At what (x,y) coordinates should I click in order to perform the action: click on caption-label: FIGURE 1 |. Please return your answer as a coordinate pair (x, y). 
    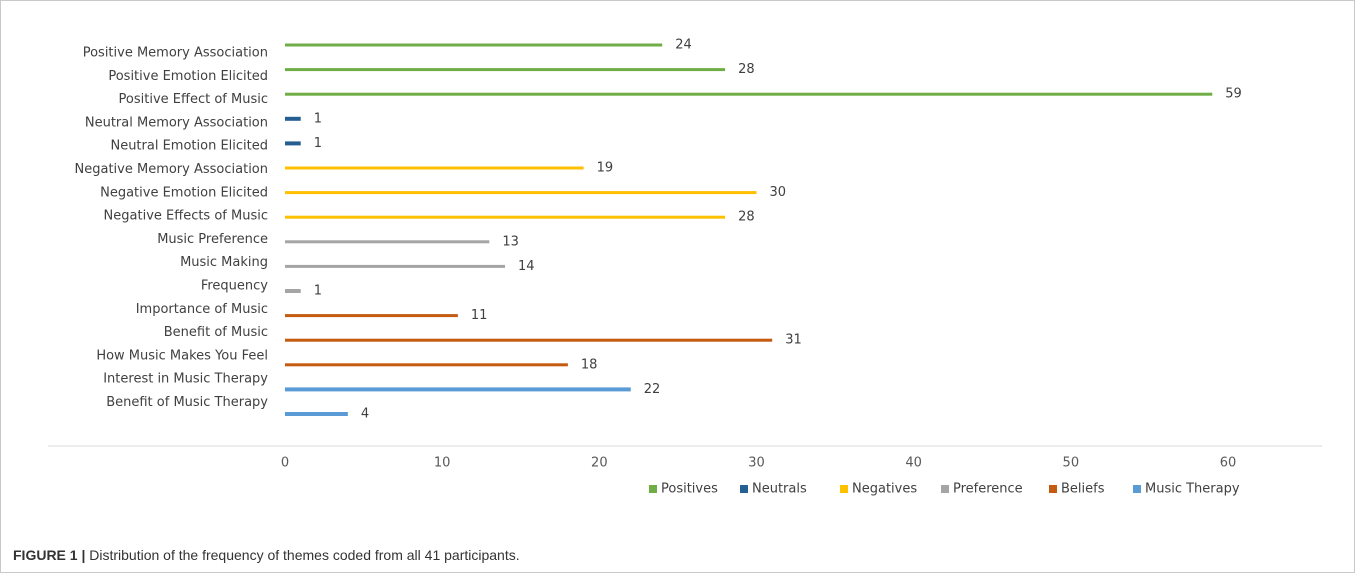
    Looking at the image, I should click on (49, 555).